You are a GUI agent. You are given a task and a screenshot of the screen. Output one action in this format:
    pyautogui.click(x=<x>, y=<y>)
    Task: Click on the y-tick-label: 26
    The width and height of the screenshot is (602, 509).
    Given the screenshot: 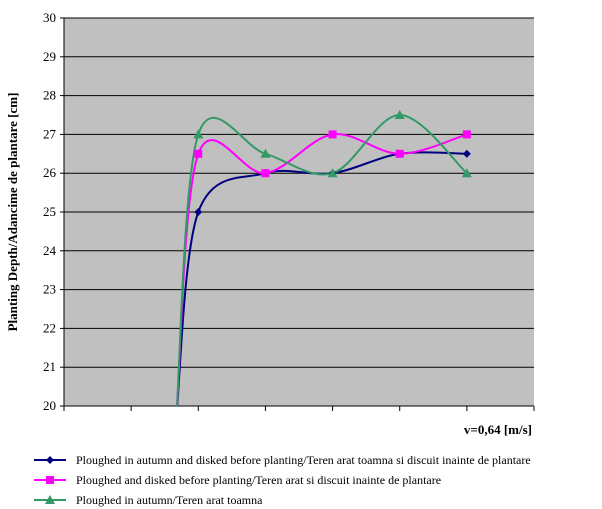 What is the action you would take?
    pyautogui.click(x=50, y=172)
    